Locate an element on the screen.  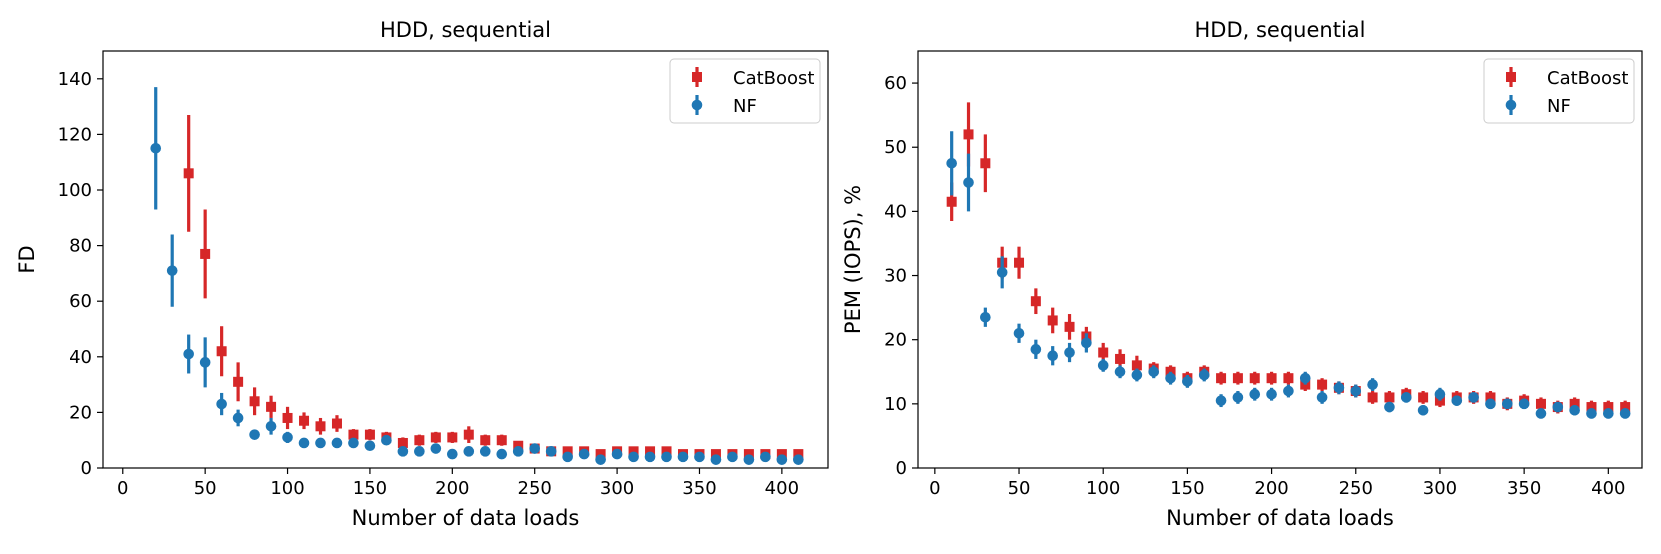
left-y-tick-label: 20 is located at coordinates (80, 412).